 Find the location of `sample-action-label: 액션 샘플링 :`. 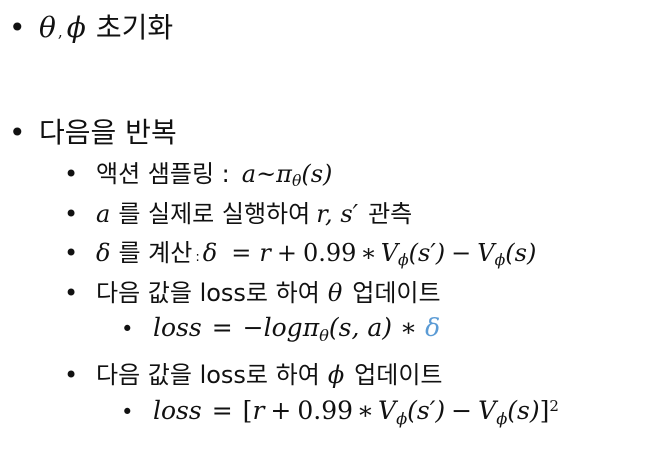

sample-action-label: 액션 샘플링 : is located at coordinates (163, 174).